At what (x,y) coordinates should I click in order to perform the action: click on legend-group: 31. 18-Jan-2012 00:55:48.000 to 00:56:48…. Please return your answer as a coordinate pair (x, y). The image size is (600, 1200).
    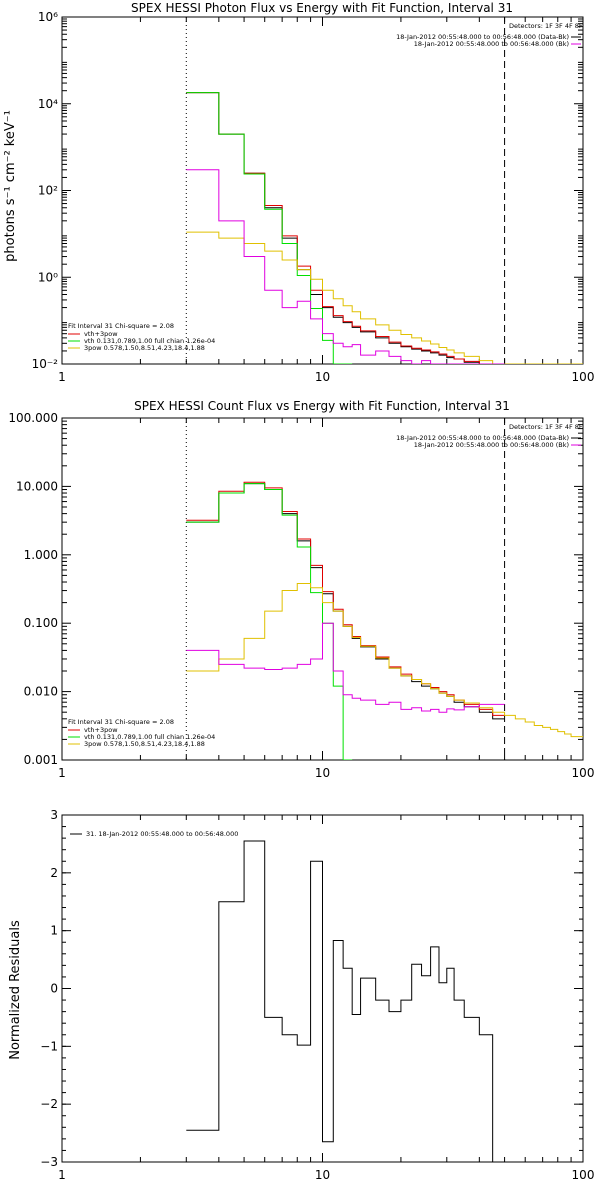
    Looking at the image, I should click on (154, 834).